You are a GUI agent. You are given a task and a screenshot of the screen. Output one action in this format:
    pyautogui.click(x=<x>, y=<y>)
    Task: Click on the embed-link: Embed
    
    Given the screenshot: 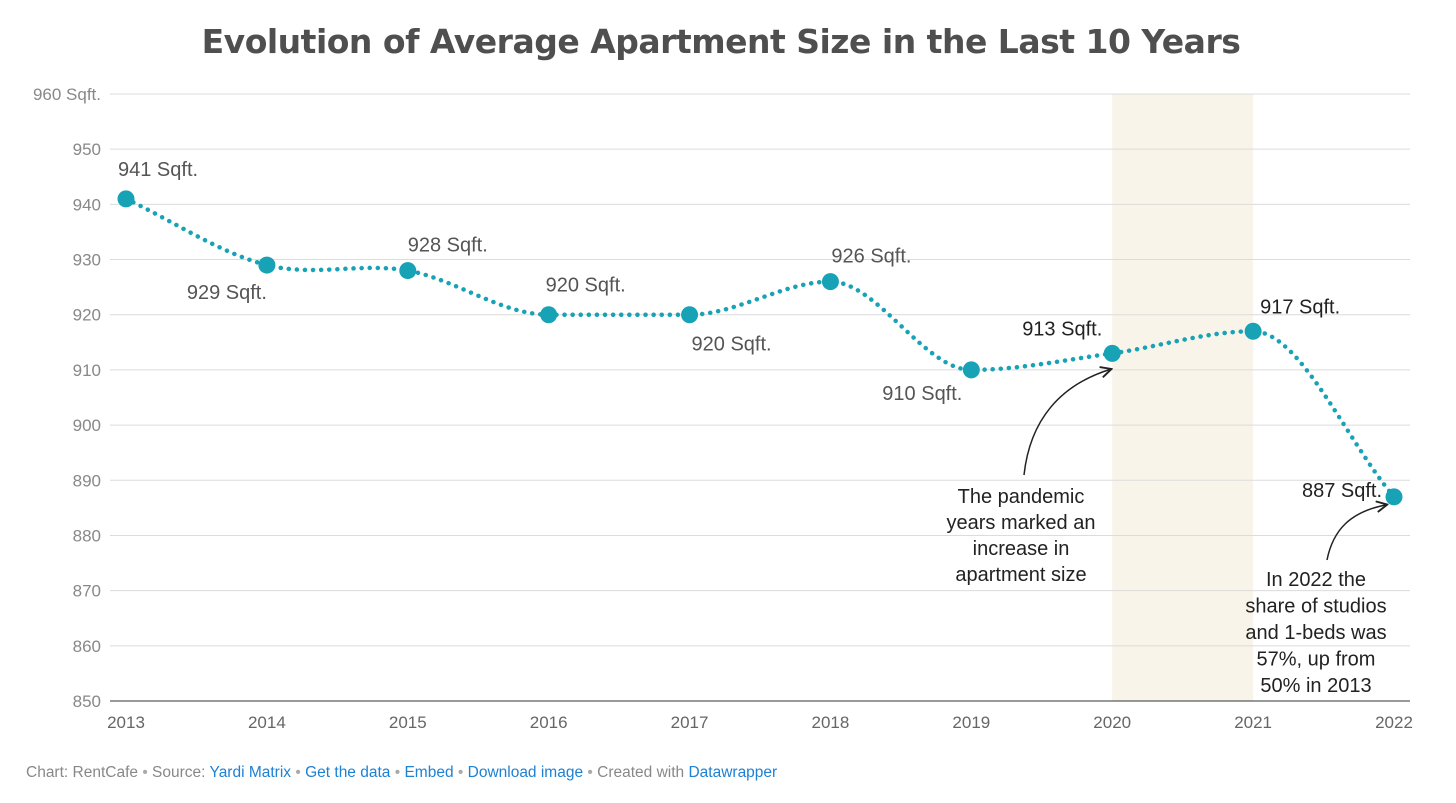 What is the action you would take?
    pyautogui.click(x=429, y=772)
    